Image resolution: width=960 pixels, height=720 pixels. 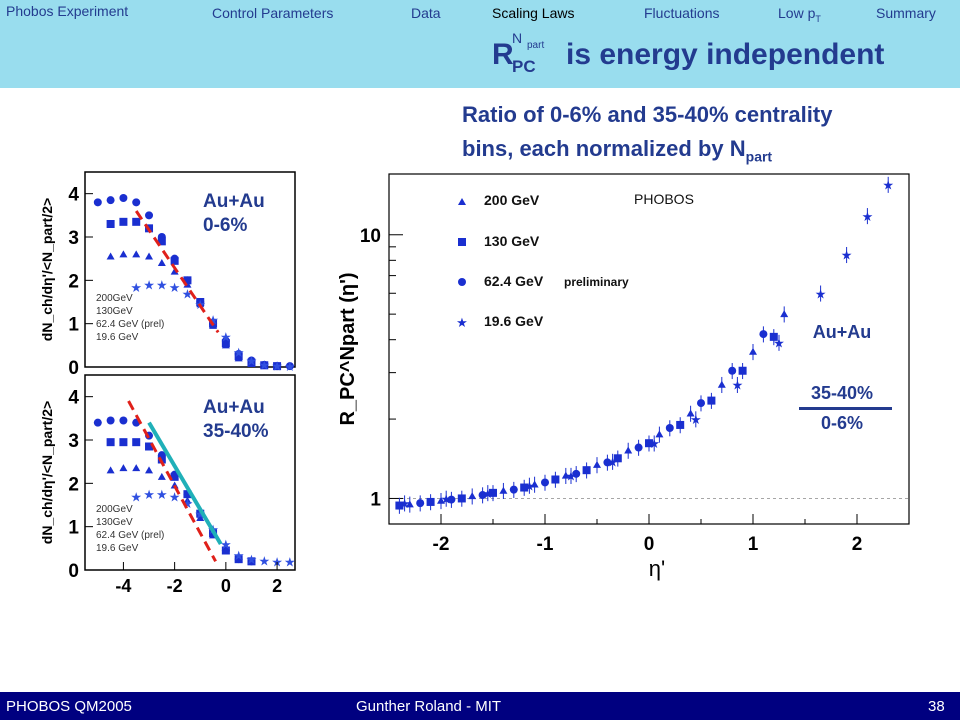 What do you see at coordinates (73, 238) in the screenshot?
I see `y-tick-label: 3` at bounding box center [73, 238].